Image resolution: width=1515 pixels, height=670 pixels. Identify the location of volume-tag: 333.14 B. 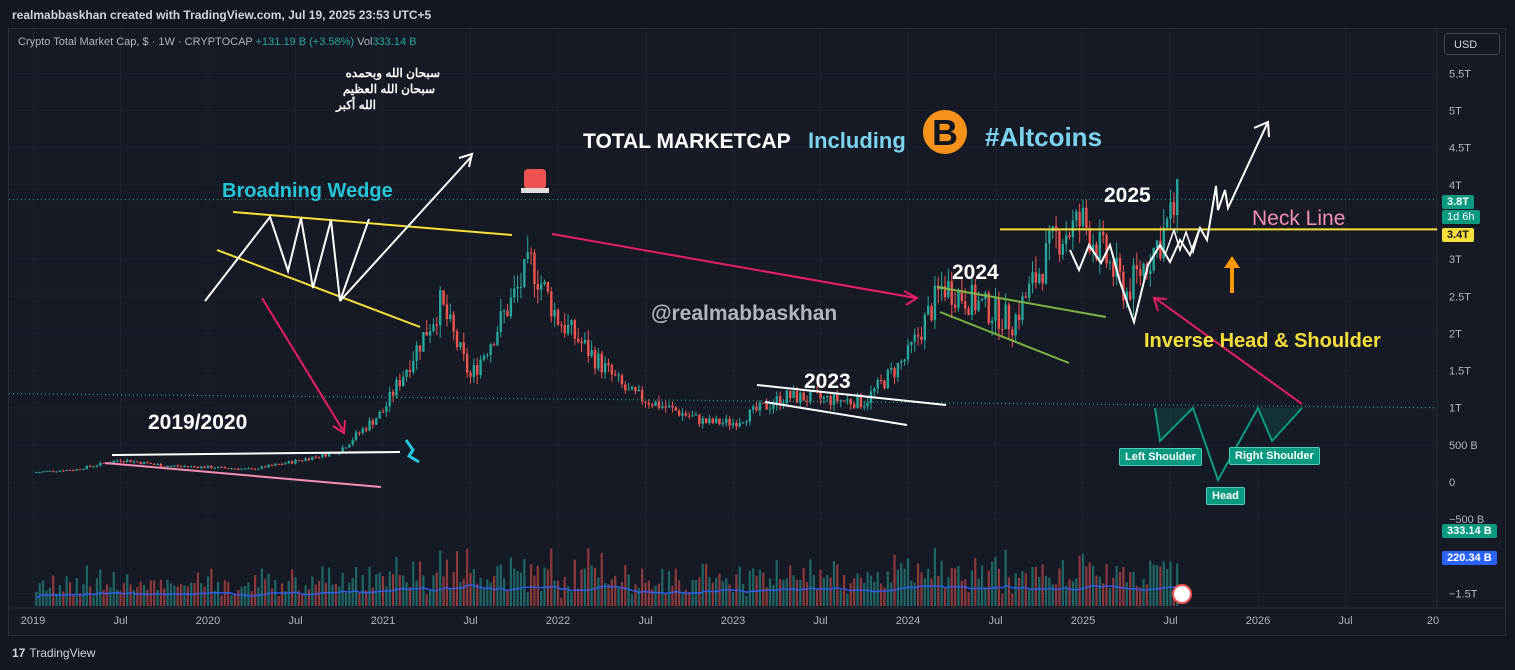
(1469, 531).